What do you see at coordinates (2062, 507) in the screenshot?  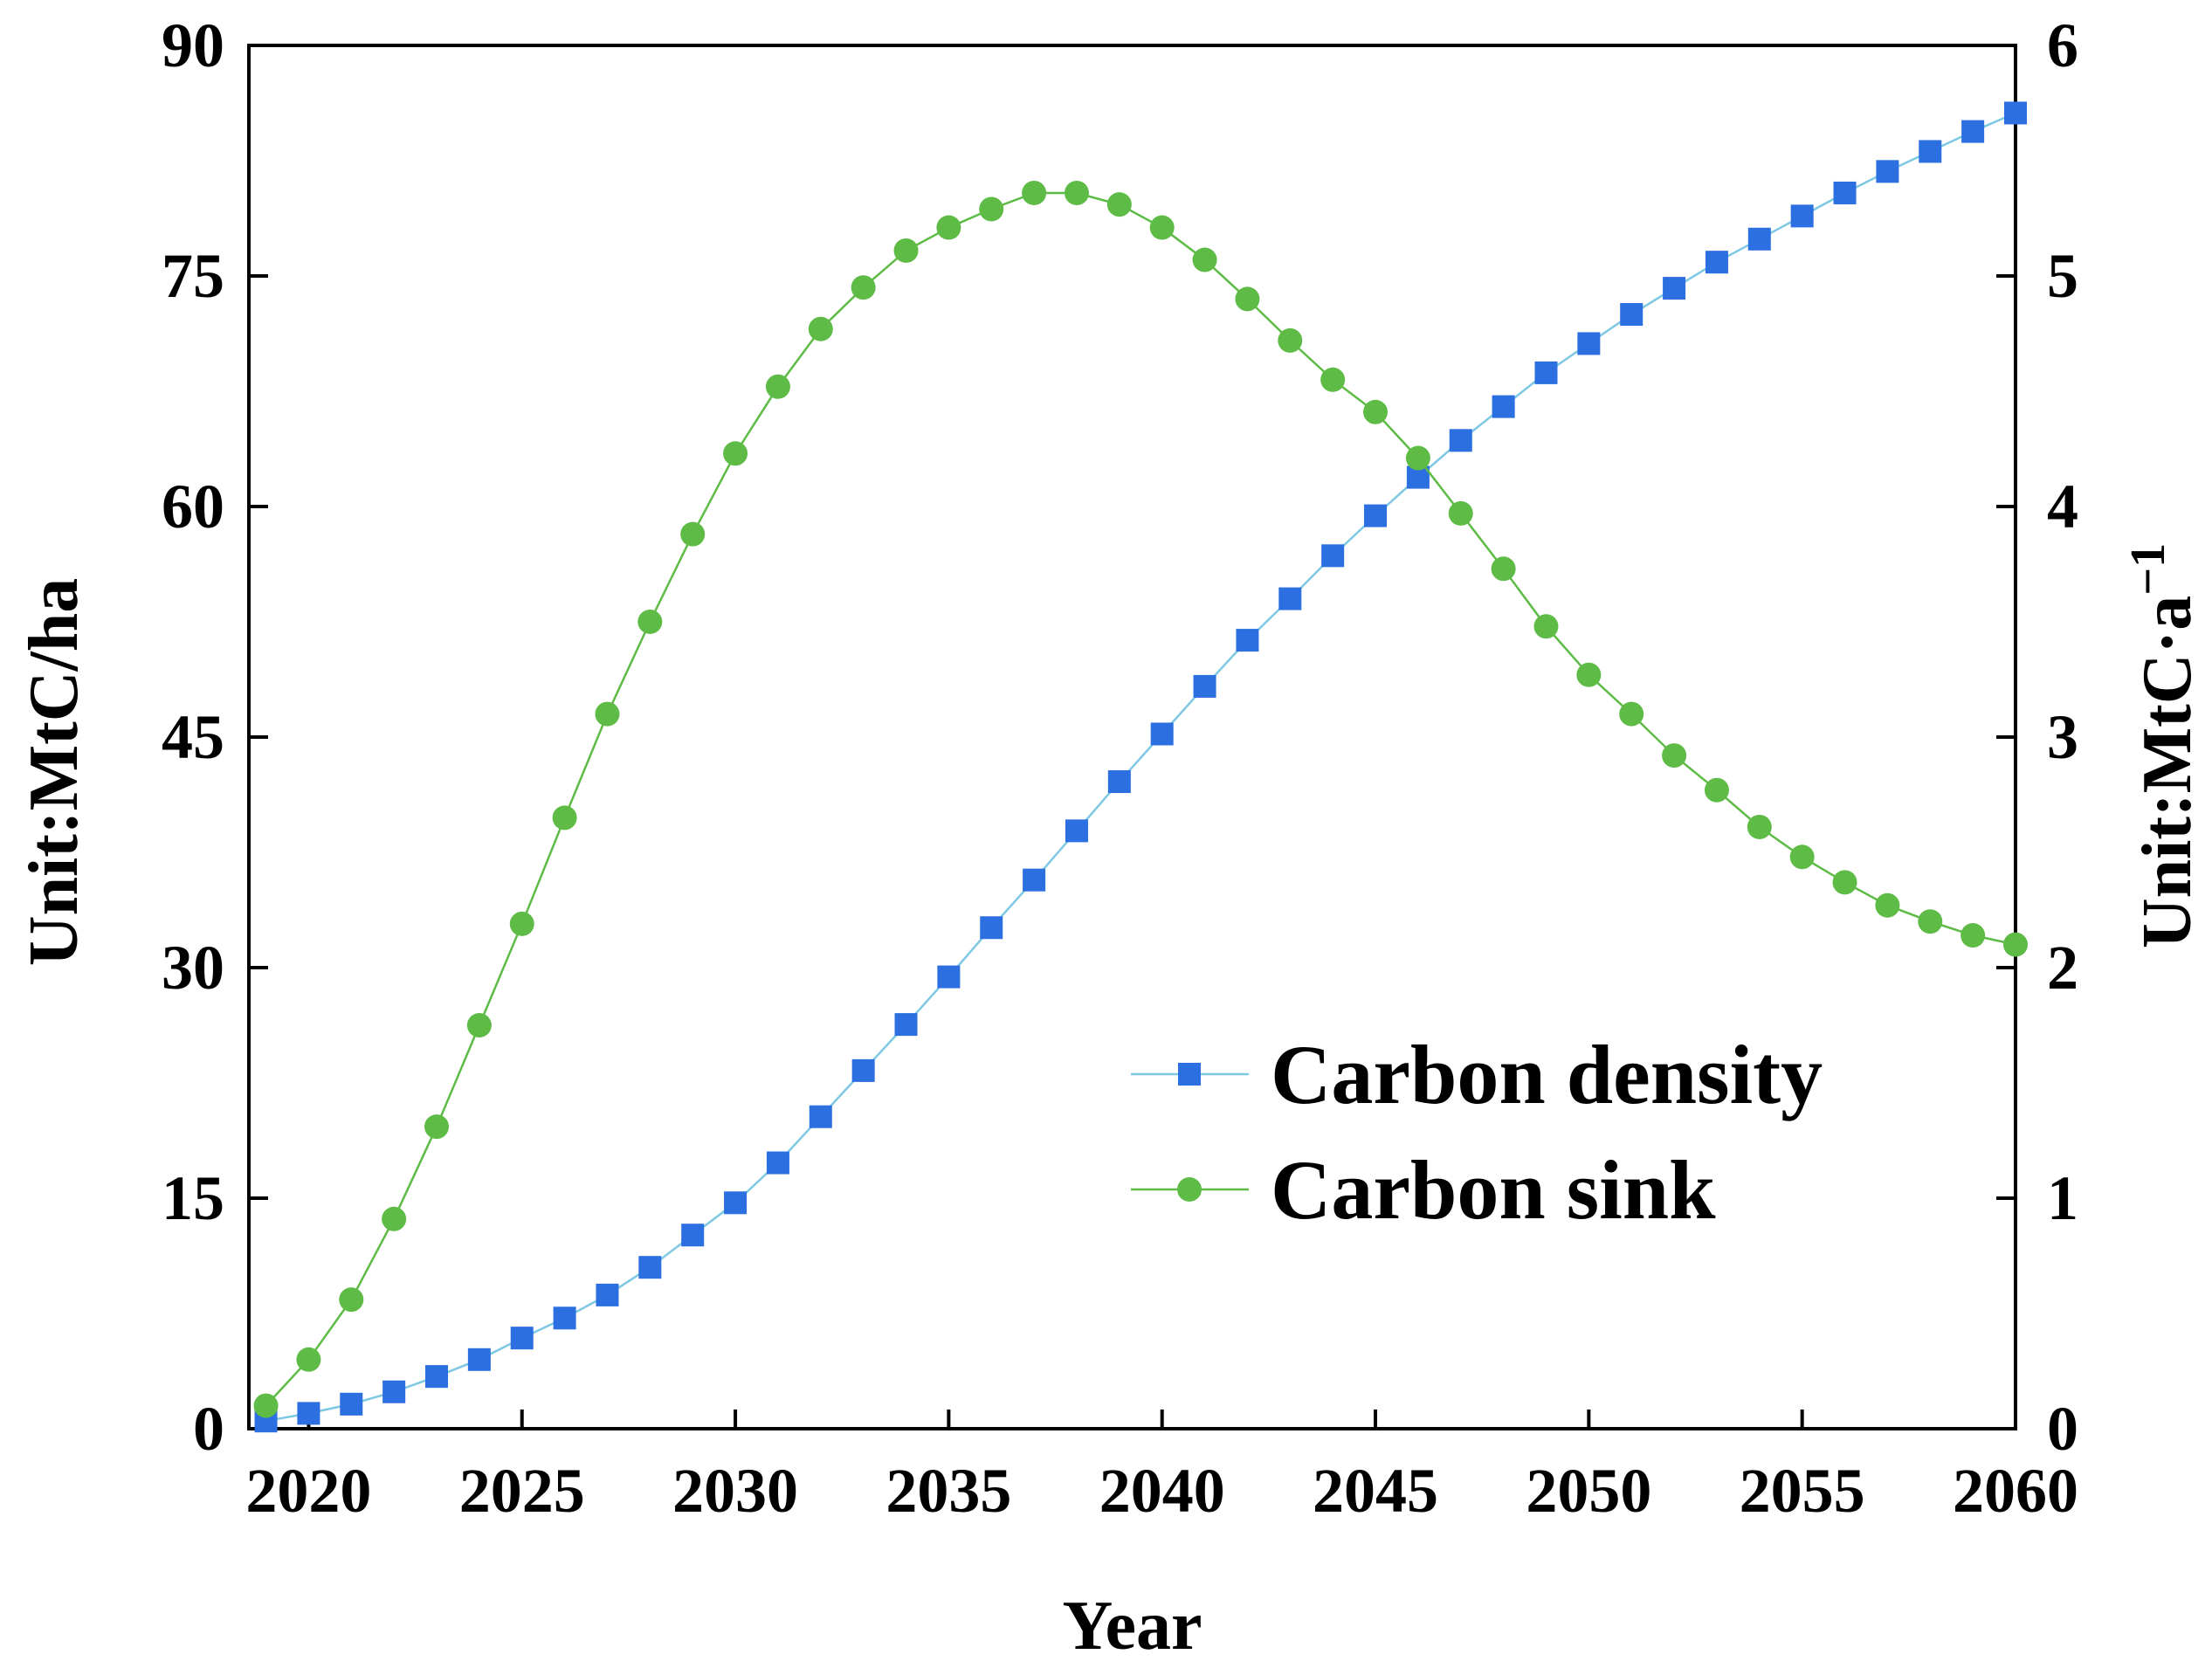 I see `y-right-tick-label: 4` at bounding box center [2062, 507].